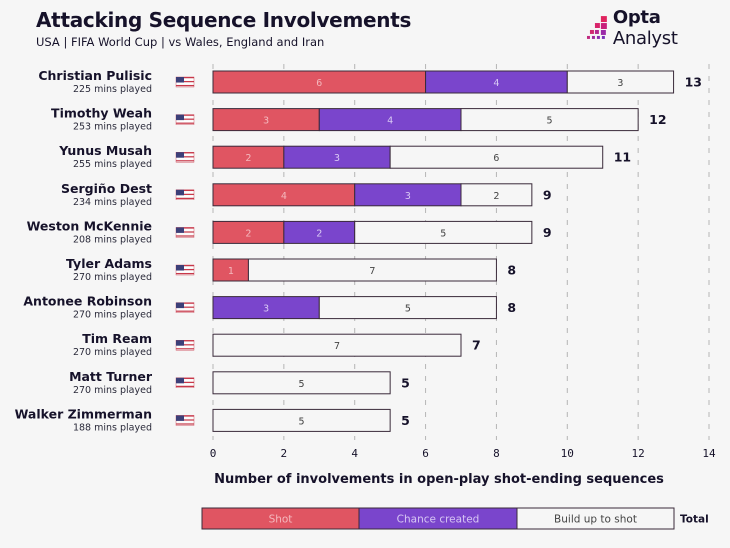  I want to click on x-axis: 0 2 4 6 8 10 12 14, so click(463, 453).